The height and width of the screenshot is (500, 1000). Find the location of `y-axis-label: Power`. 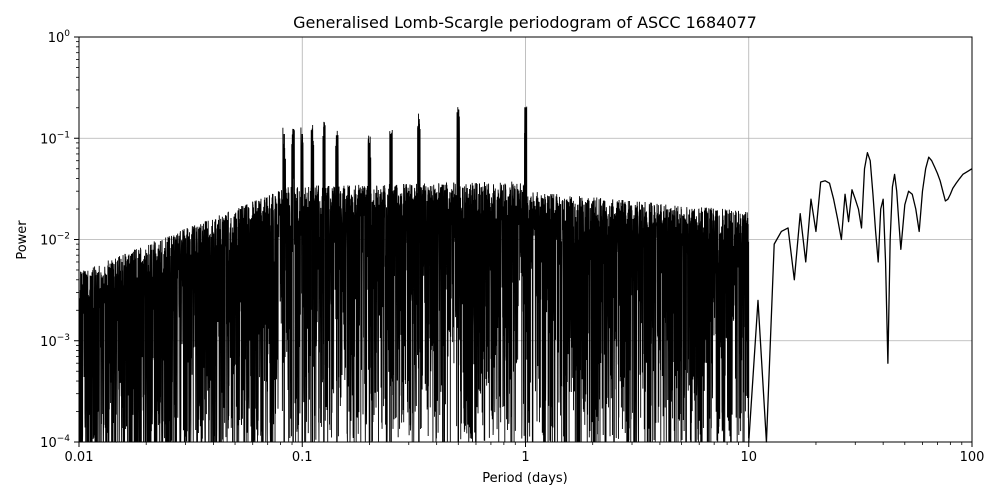

y-axis-label: Power is located at coordinates (22, 240).